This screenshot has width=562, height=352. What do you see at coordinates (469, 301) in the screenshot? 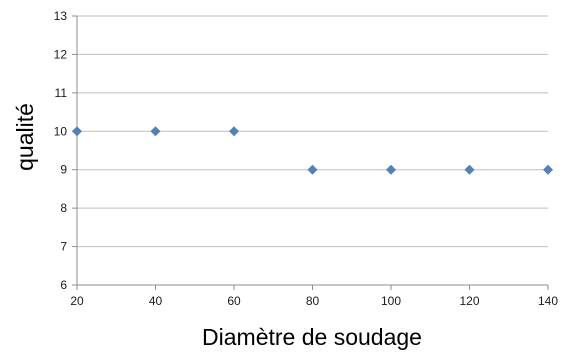
I see `x-tick-label-120: 120` at bounding box center [469, 301].